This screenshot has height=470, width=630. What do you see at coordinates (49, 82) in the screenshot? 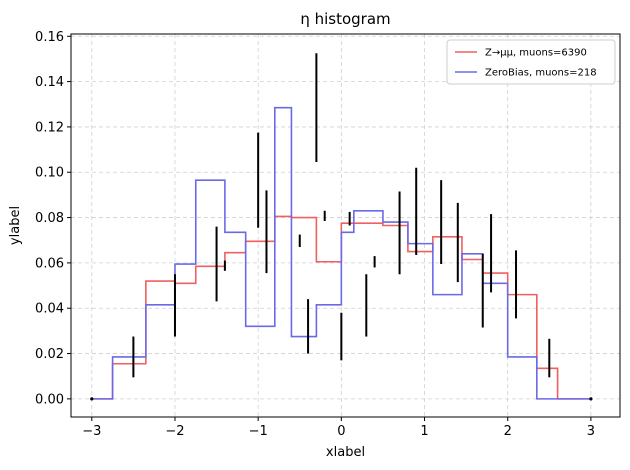
I see `y-tick-label: 0.14` at bounding box center [49, 82].